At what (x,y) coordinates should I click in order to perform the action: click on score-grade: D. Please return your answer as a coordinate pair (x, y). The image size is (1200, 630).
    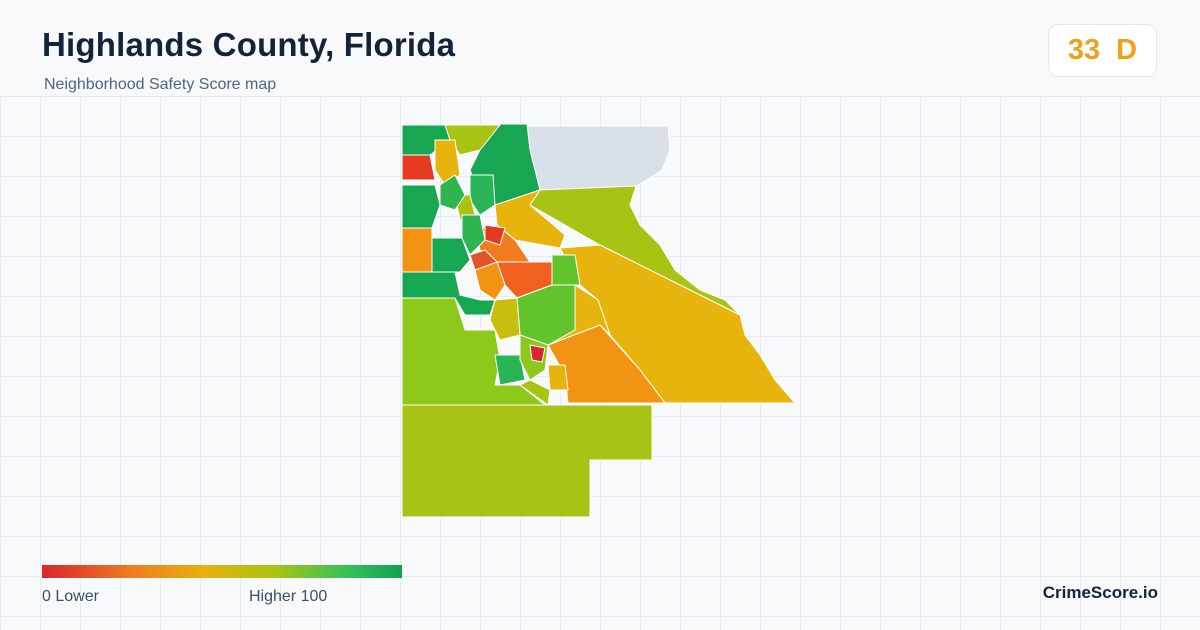
    Looking at the image, I should click on (1127, 50).